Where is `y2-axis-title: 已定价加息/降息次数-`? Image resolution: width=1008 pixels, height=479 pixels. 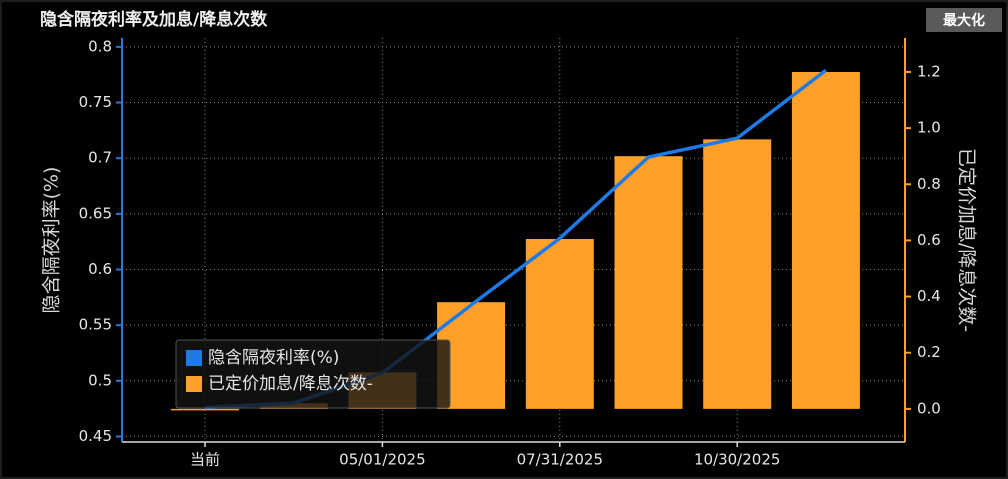
y2-axis-title: 已定价加息/降息次数- is located at coordinates (967, 240).